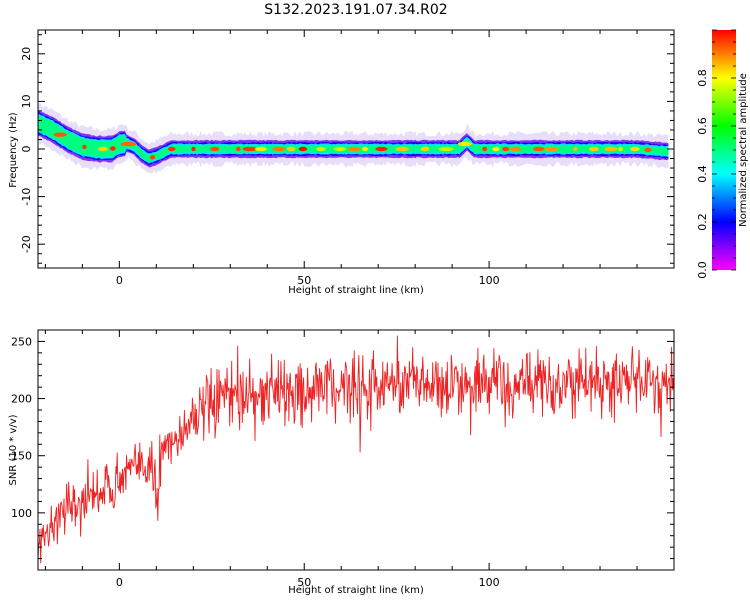  What do you see at coordinates (13, 150) in the screenshot?
I see `spectrogram-ylabel: Frequency (Hz)` at bounding box center [13, 150].